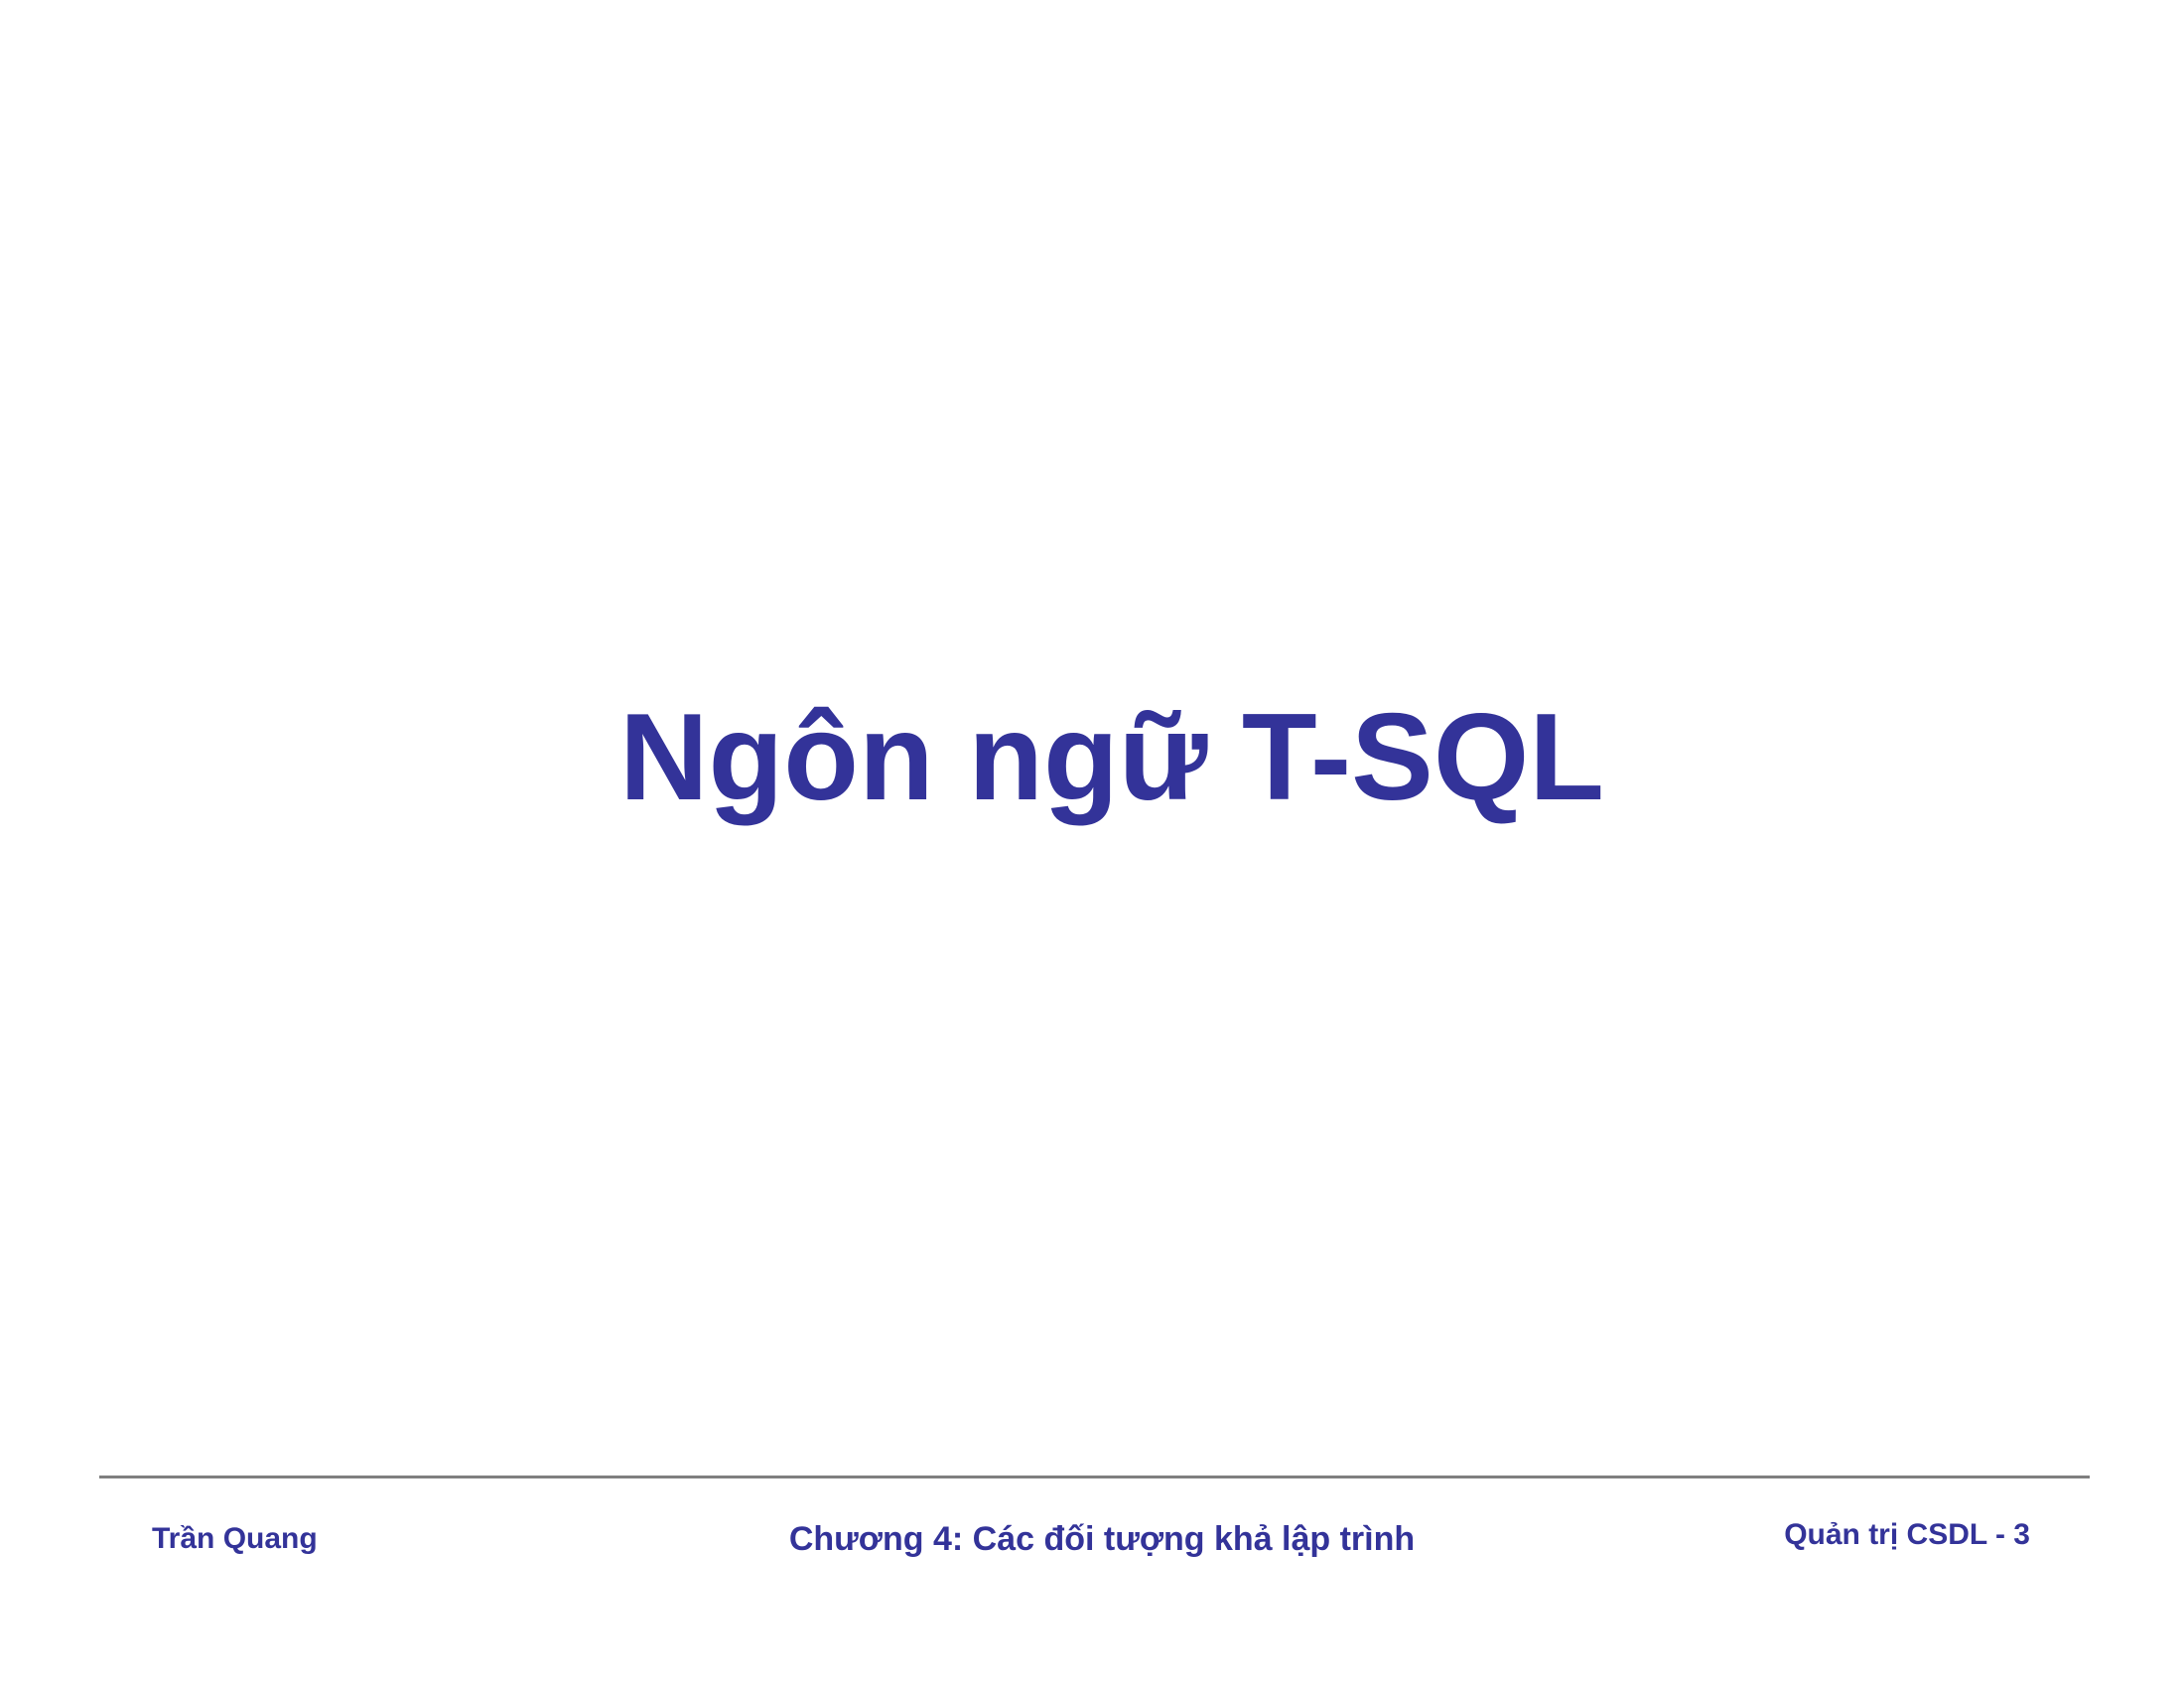 The image size is (2184, 1688). I want to click on slide-title: Ngôn ngữ T-SQL, so click(1111, 757).